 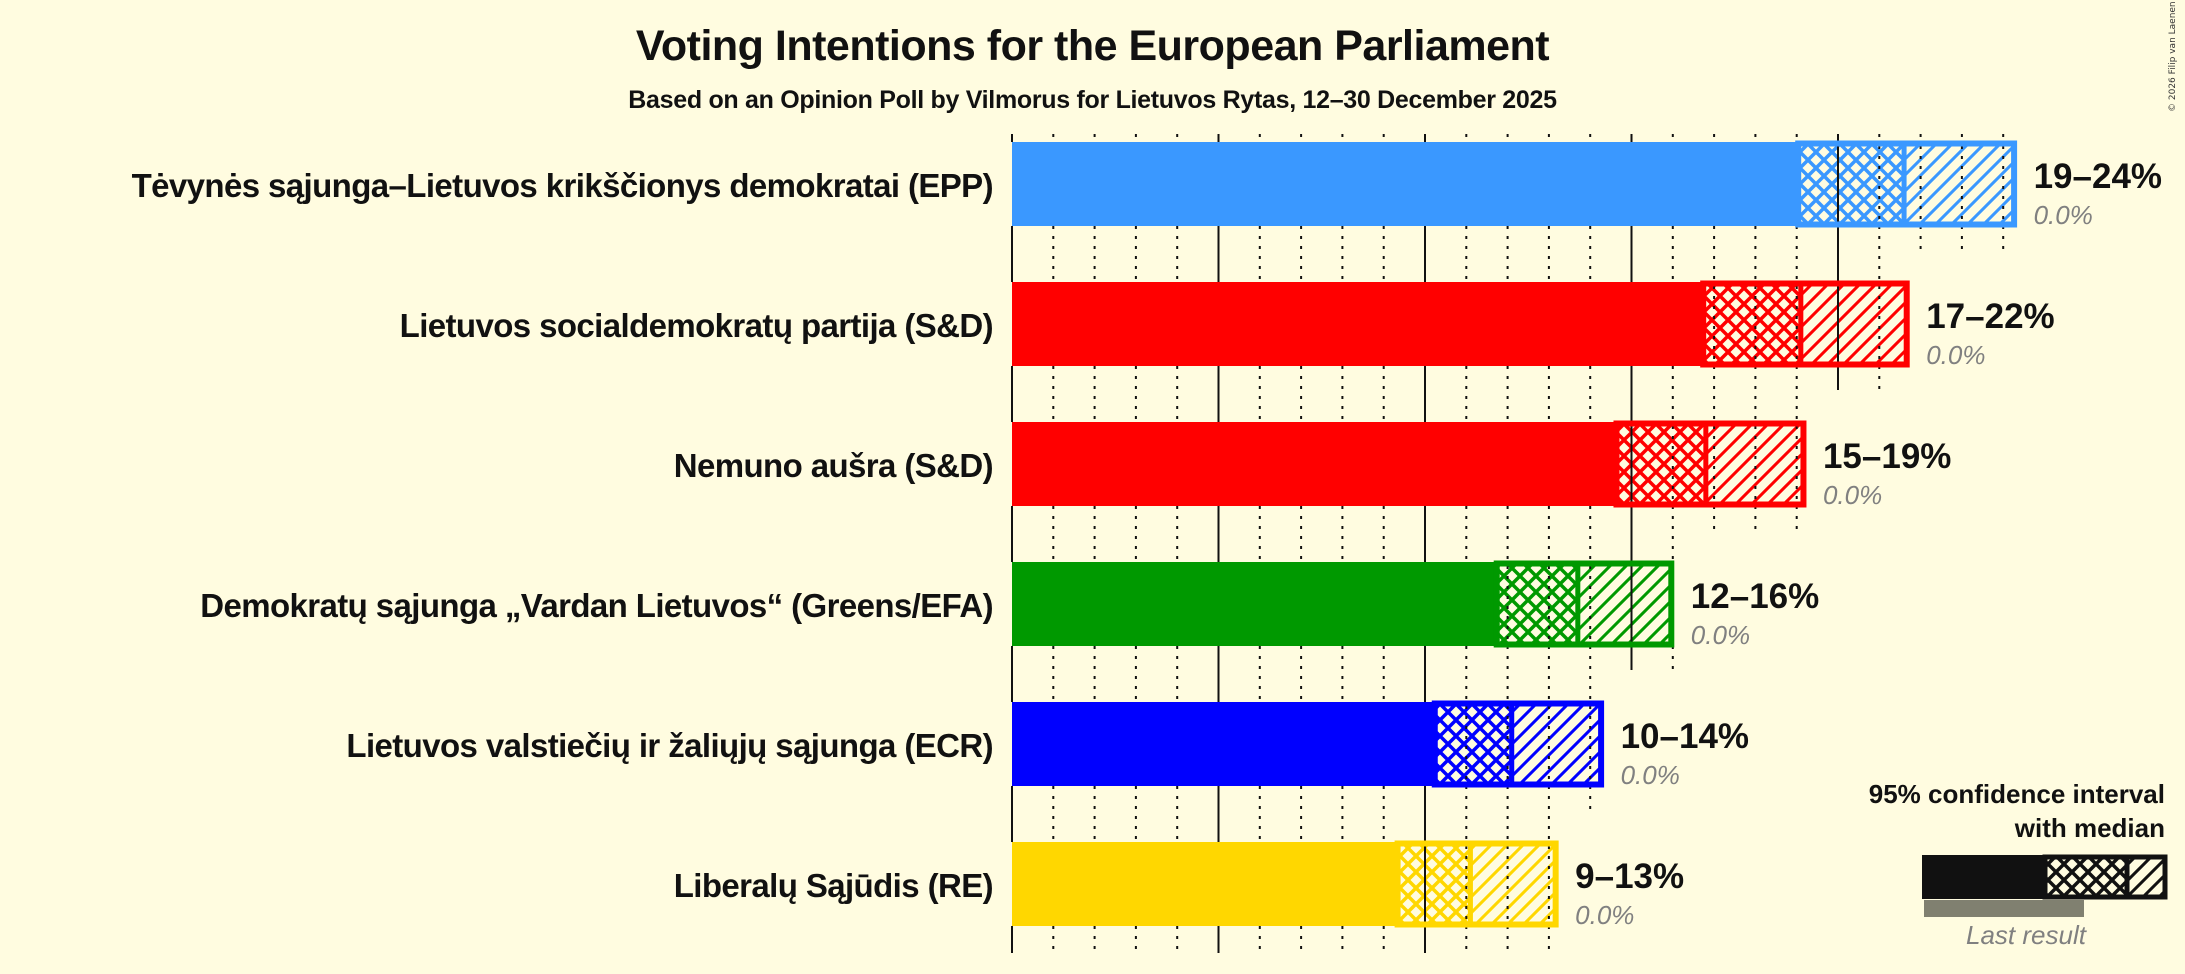 I want to click on party-label: Liberalų Sąjūdis (RE), so click(x=833, y=885).